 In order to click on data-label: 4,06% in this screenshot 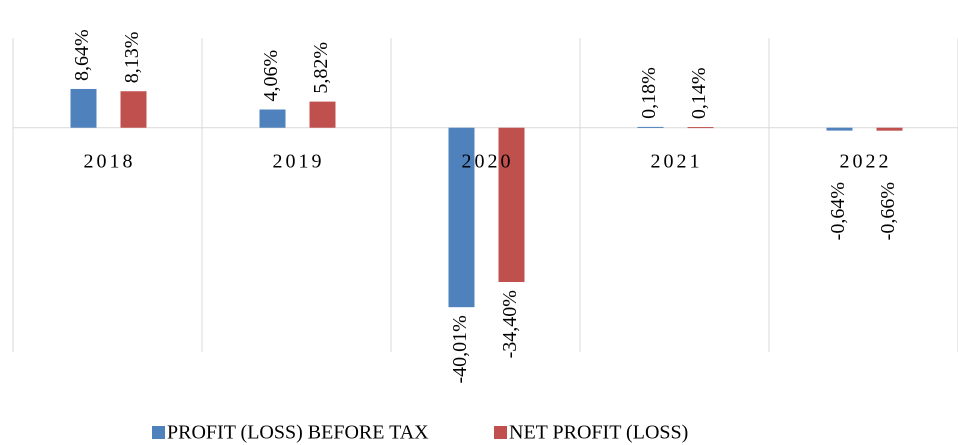, I will do `click(271, 76)`.